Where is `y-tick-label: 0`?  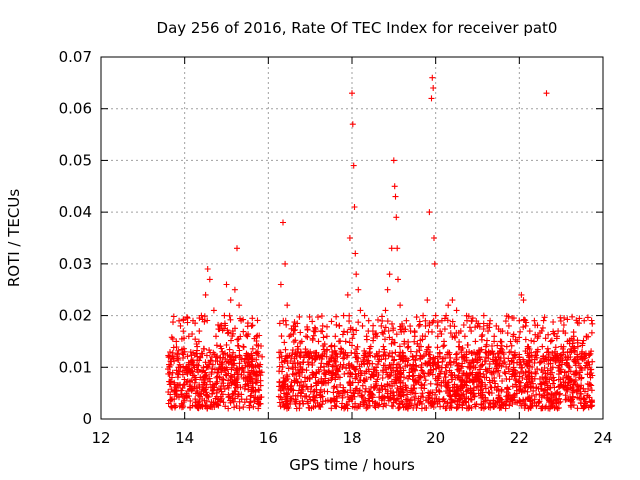 y-tick-label: 0 is located at coordinates (87, 419).